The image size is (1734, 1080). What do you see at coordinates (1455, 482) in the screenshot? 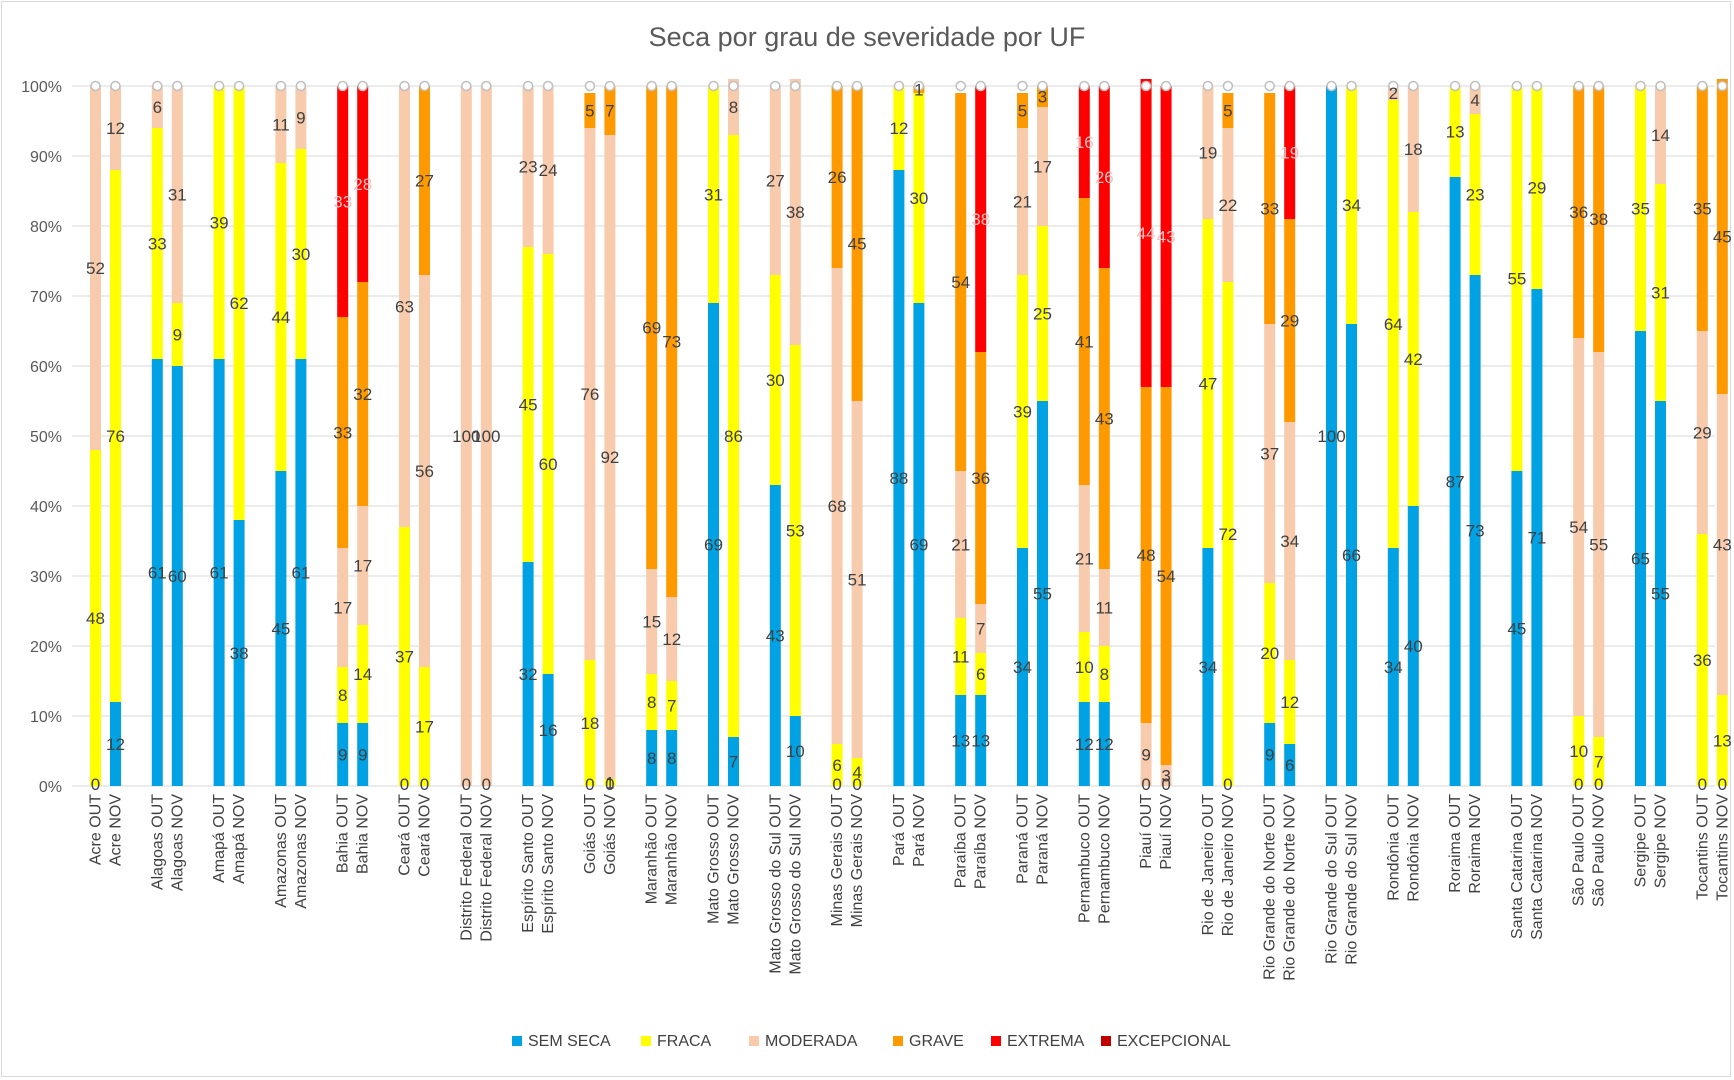
I see `data-label-sem-seca: 87` at bounding box center [1455, 482].